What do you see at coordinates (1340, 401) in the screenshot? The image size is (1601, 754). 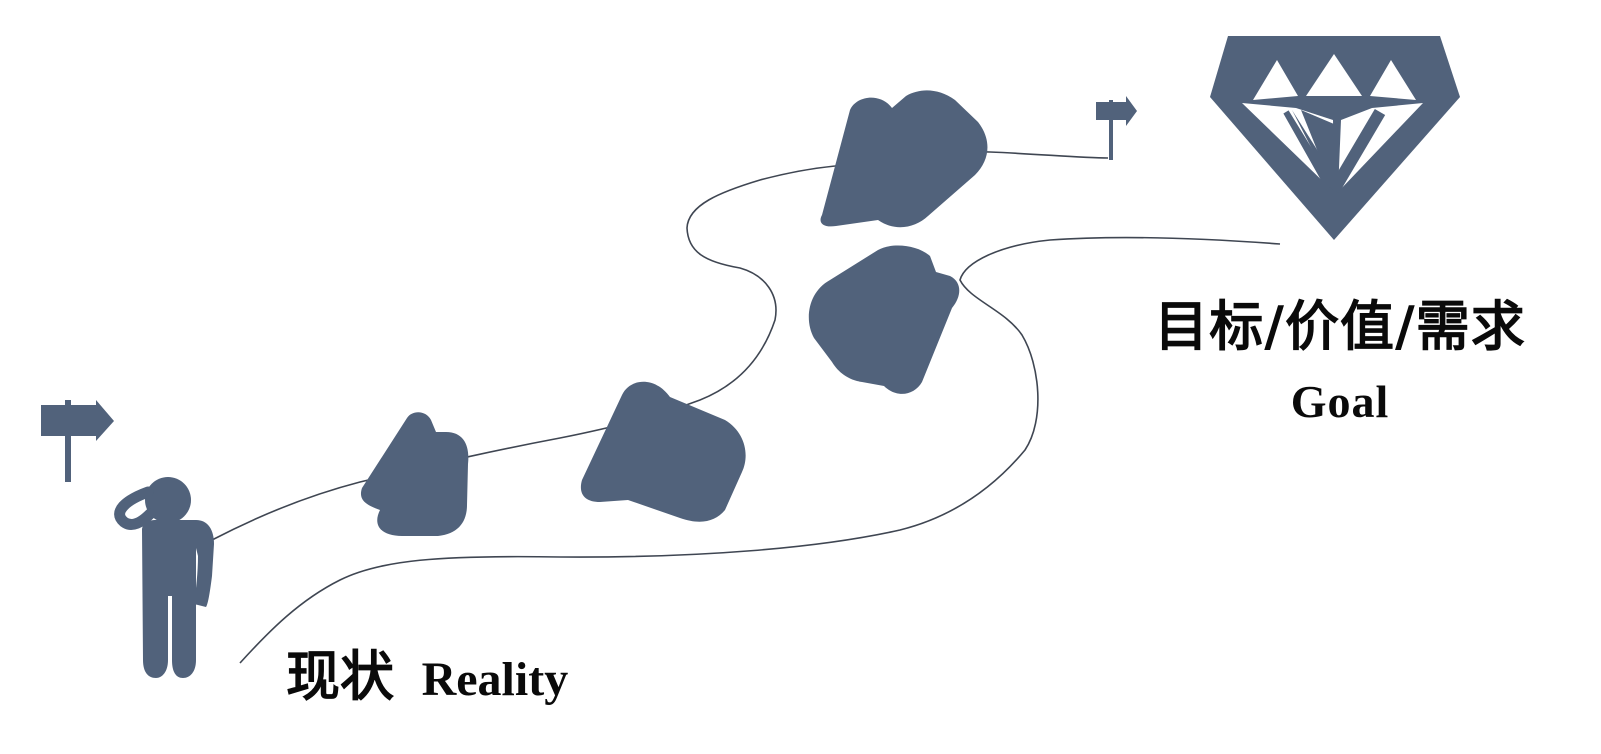 I see `goal-label-en: Goal` at bounding box center [1340, 401].